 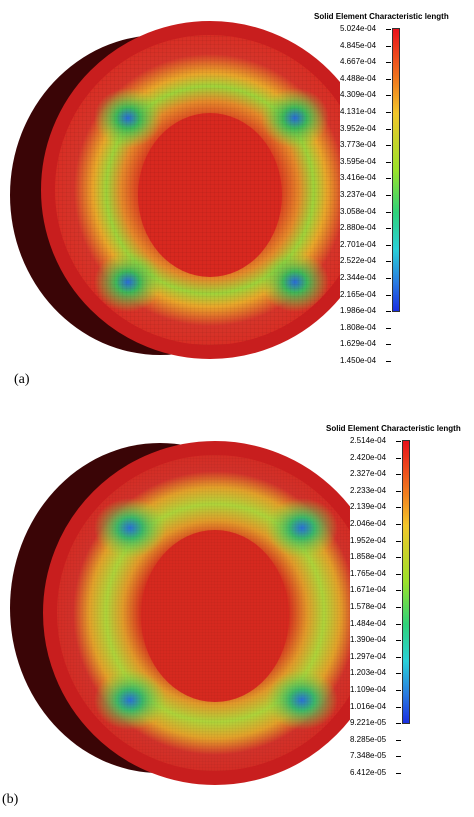 I want to click on legend-value: 1.765e-04, so click(x=368, y=573).